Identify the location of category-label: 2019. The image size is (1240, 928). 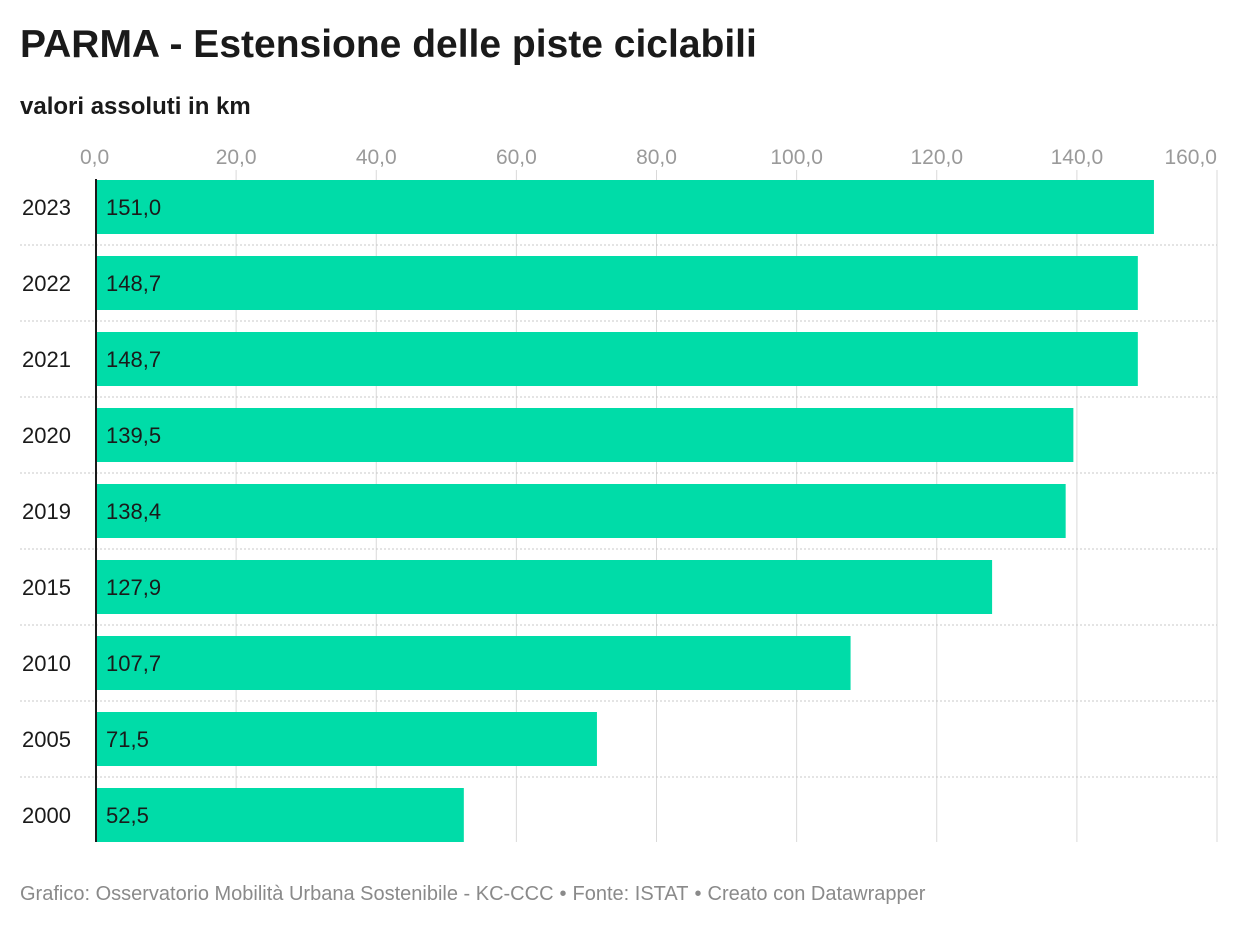
(46, 511).